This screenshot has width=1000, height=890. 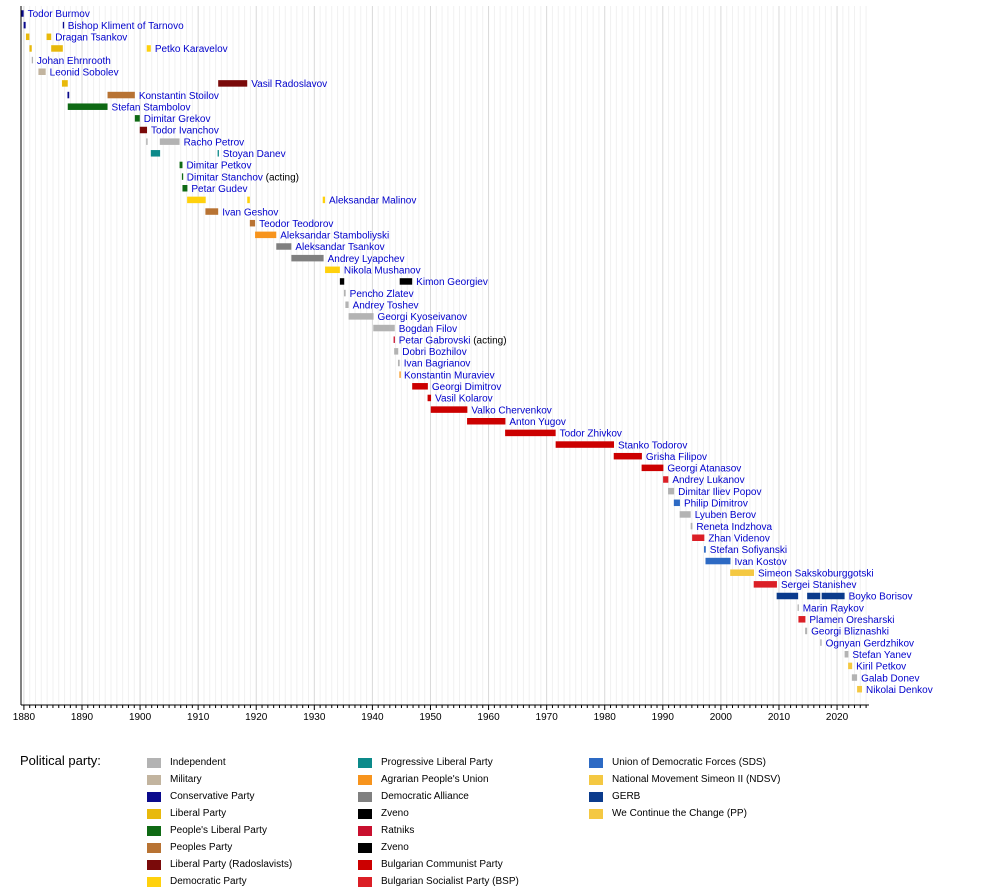 What do you see at coordinates (870, 643) in the screenshot?
I see `pm-name: Ognyan Gerdzhikov` at bounding box center [870, 643].